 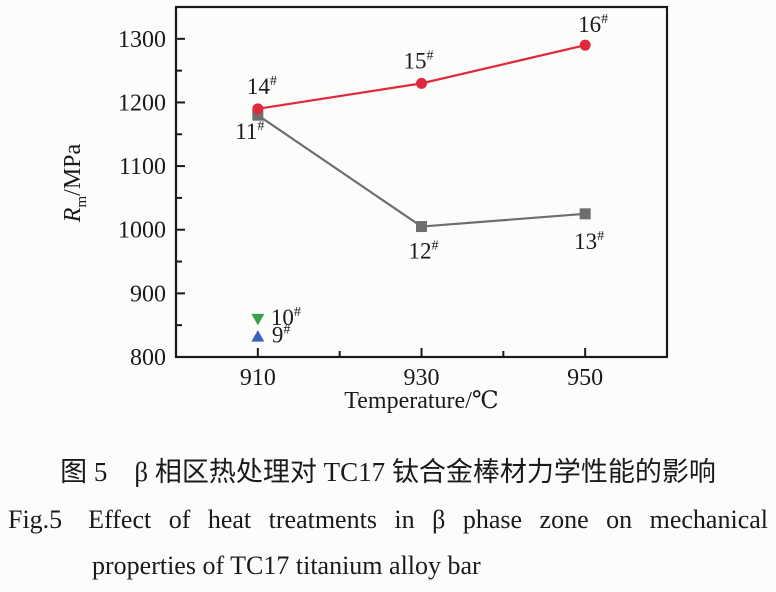 What do you see at coordinates (286, 565) in the screenshot?
I see `caption-english-line2: properties of TC17 titanium alloy bar` at bounding box center [286, 565].